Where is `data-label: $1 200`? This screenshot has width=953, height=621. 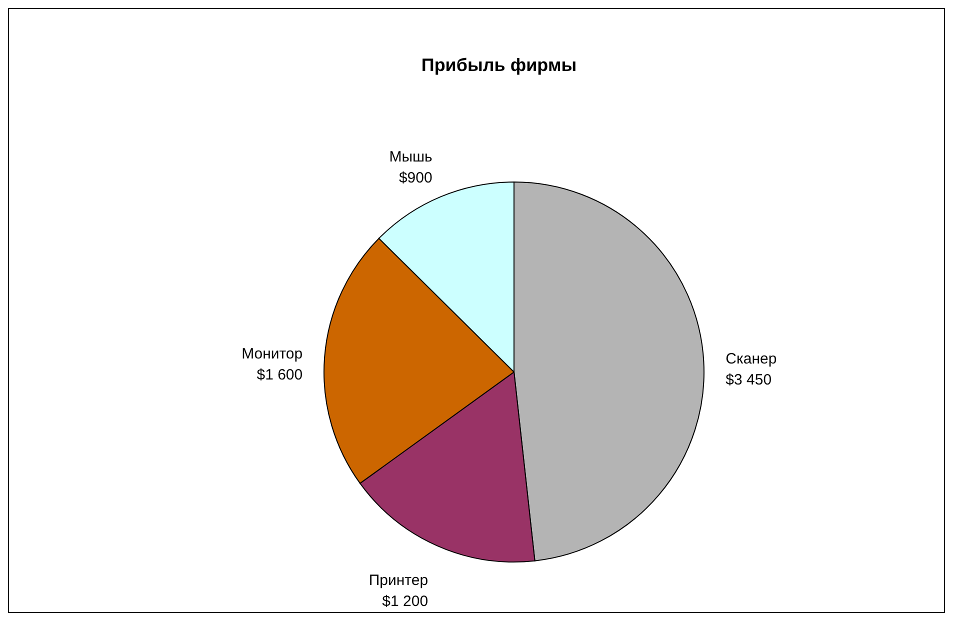 data-label: $1 200 is located at coordinates (405, 601).